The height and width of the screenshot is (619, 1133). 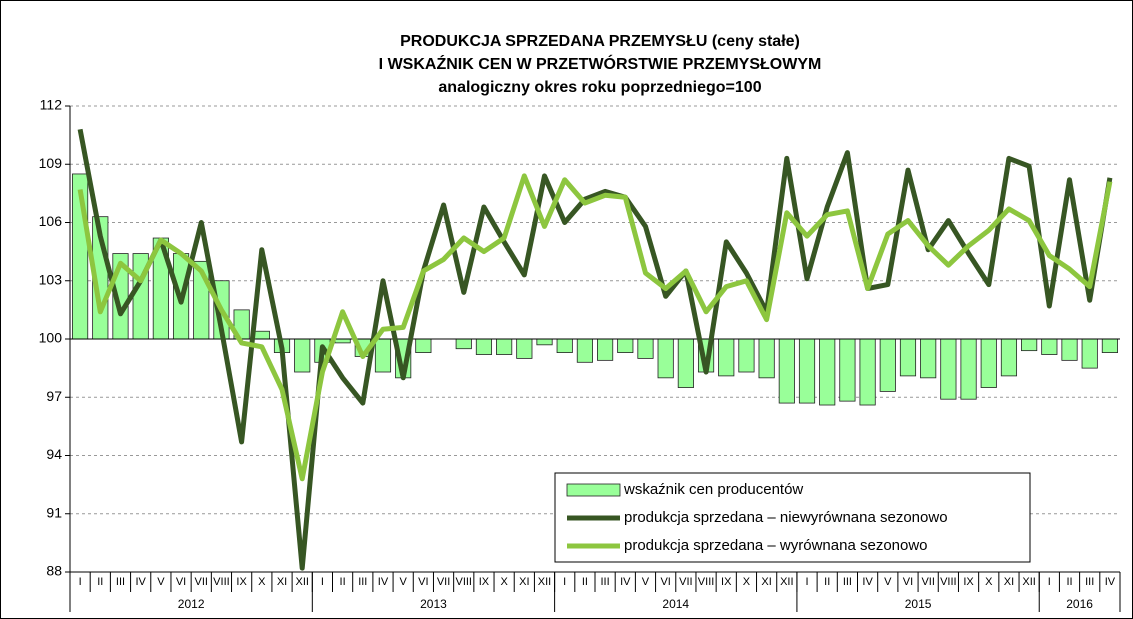 I want to click on legend-label: produkcja sprzedana – wyrównana sezonowo, so click(x=776, y=545).